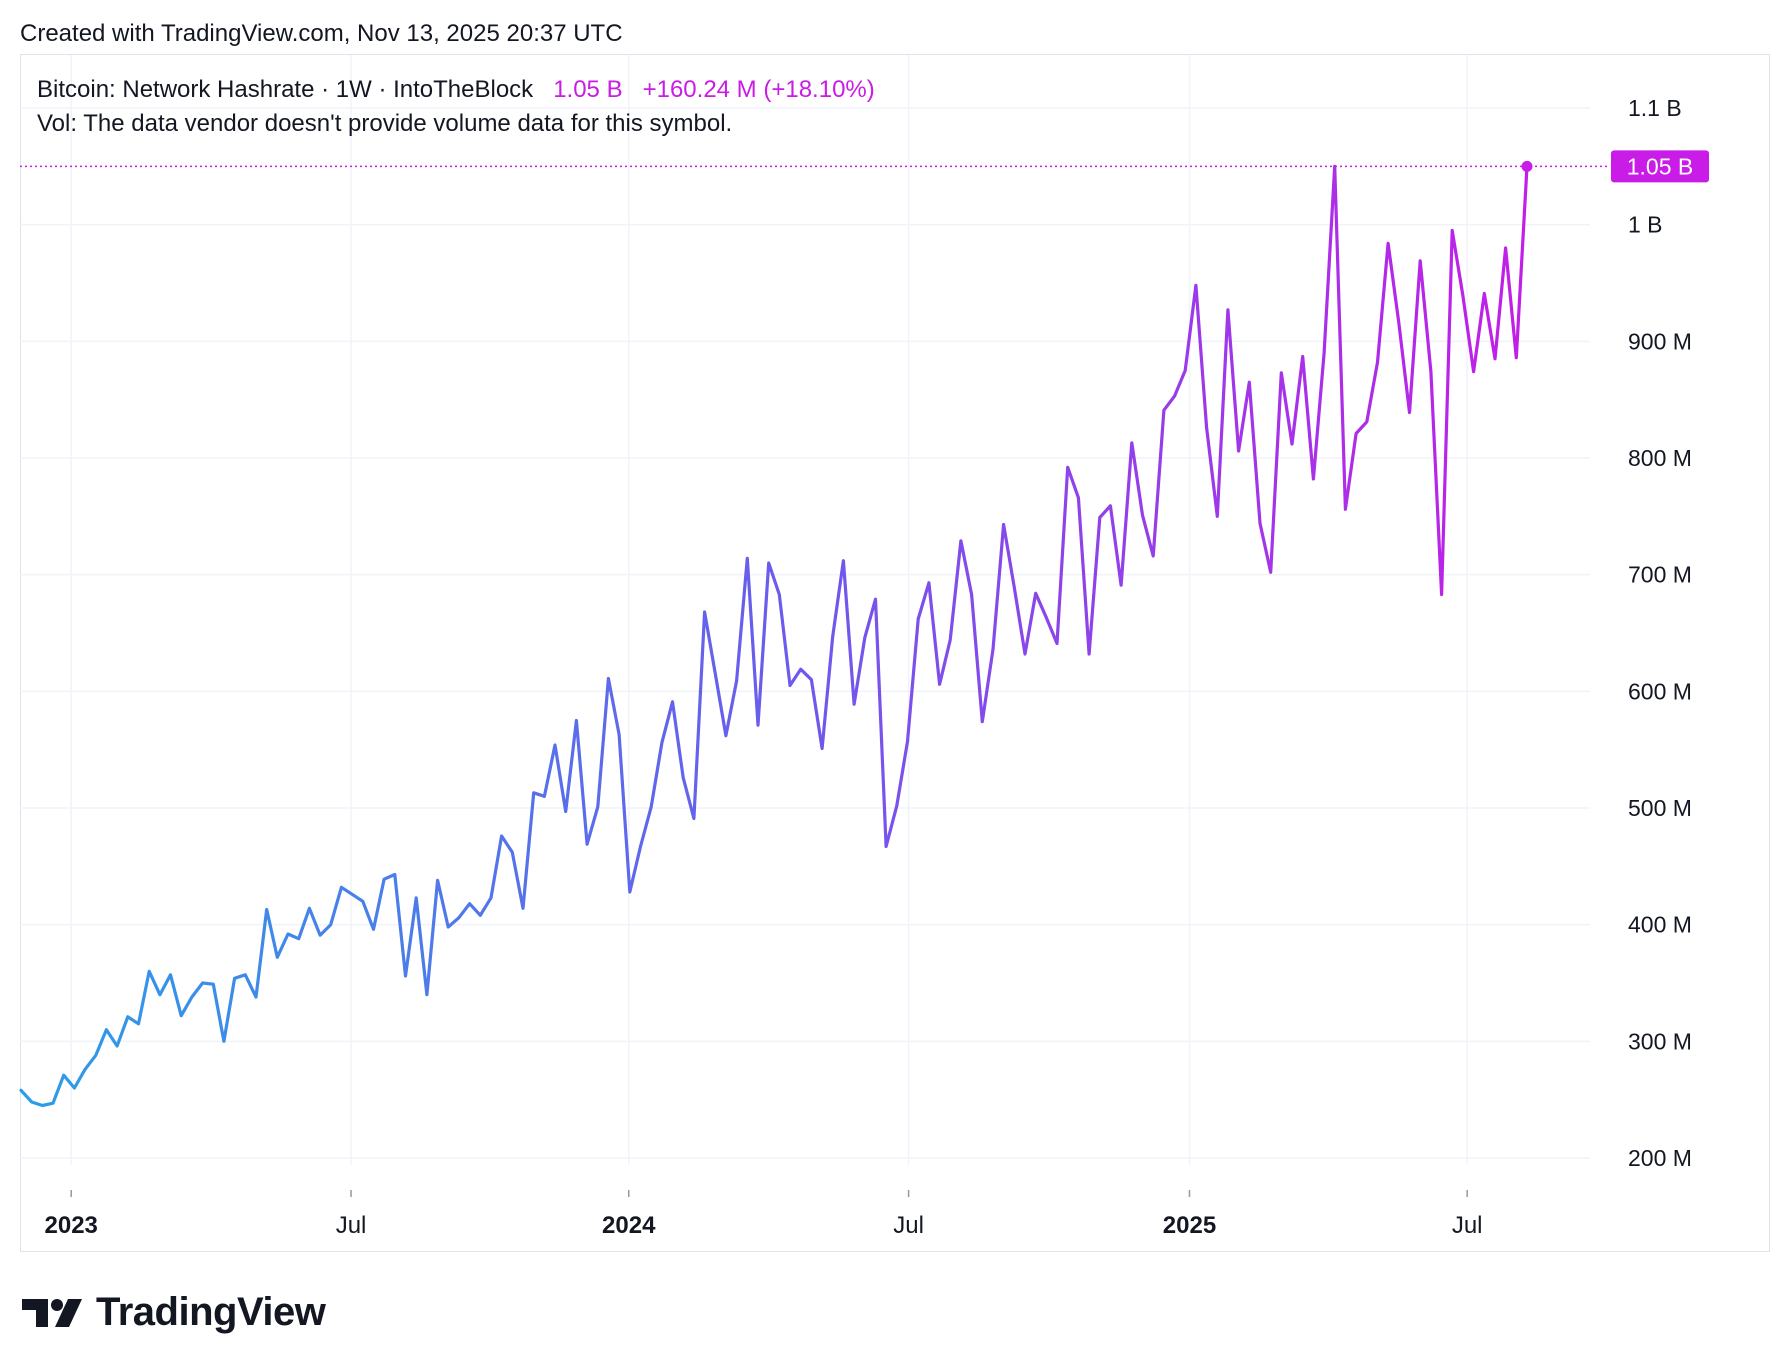 Image resolution: width=1788 pixels, height=1368 pixels. I want to click on y-tick-label: 700 M, so click(1660, 575).